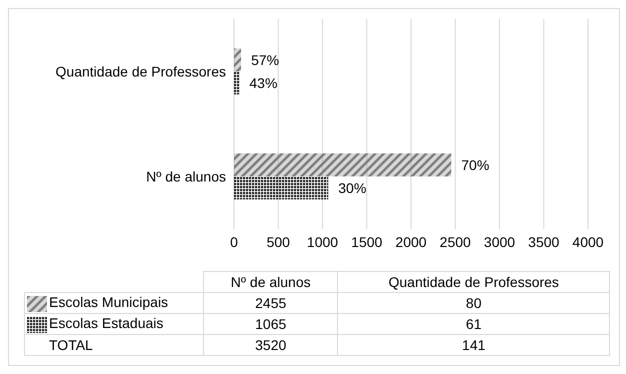  What do you see at coordinates (234, 242) in the screenshot?
I see `x-tick-label: 0` at bounding box center [234, 242].